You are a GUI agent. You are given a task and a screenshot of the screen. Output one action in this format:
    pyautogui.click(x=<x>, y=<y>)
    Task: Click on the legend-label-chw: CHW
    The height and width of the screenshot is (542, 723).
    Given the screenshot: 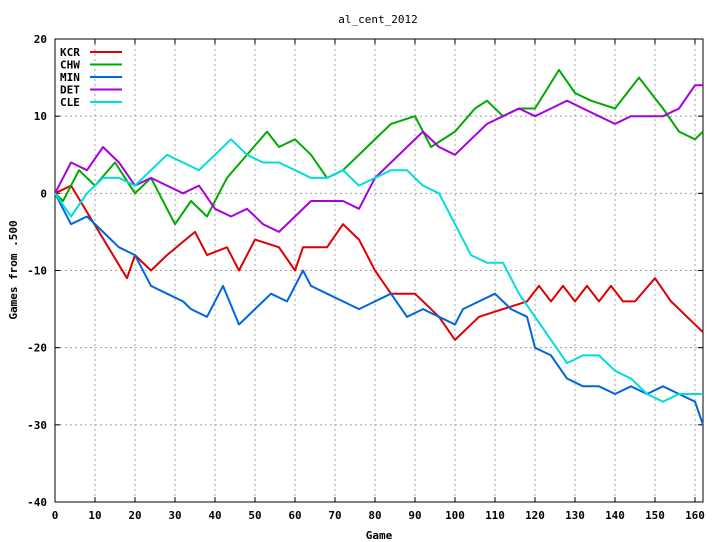 What is the action you would take?
    pyautogui.click(x=70, y=65)
    